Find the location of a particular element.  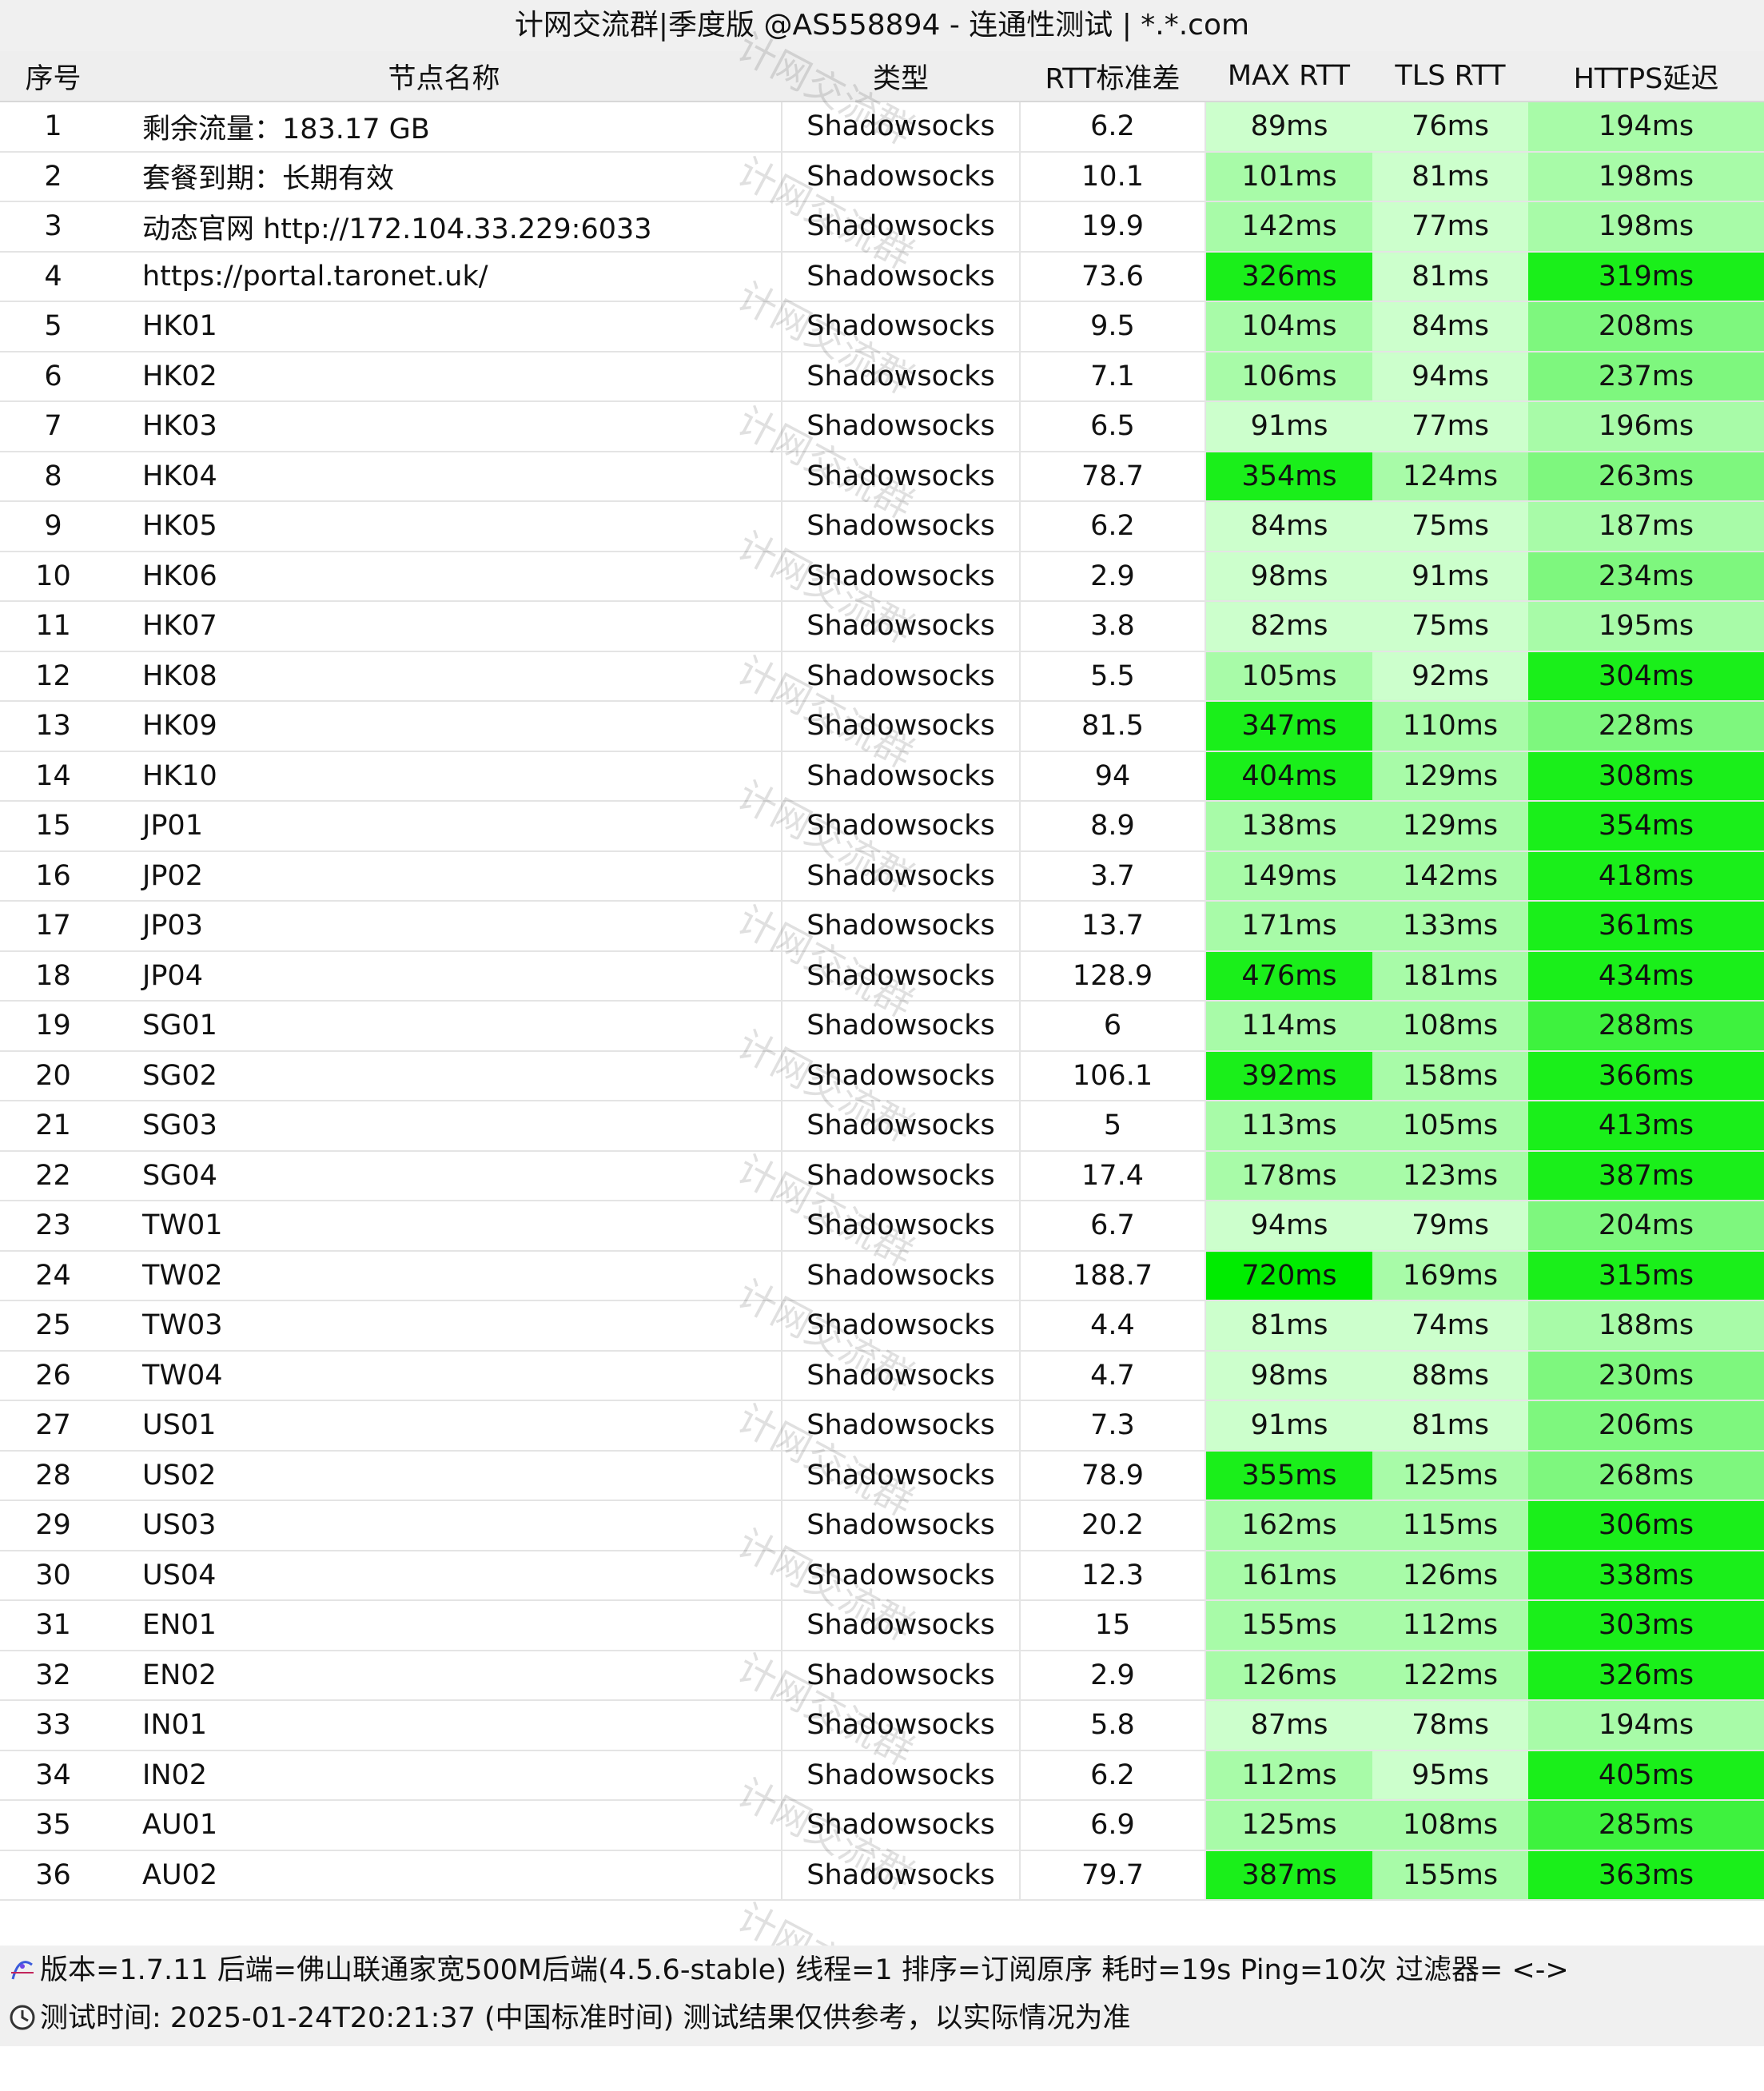

cell-https-latency: 326ms is located at coordinates (1646, 1675).